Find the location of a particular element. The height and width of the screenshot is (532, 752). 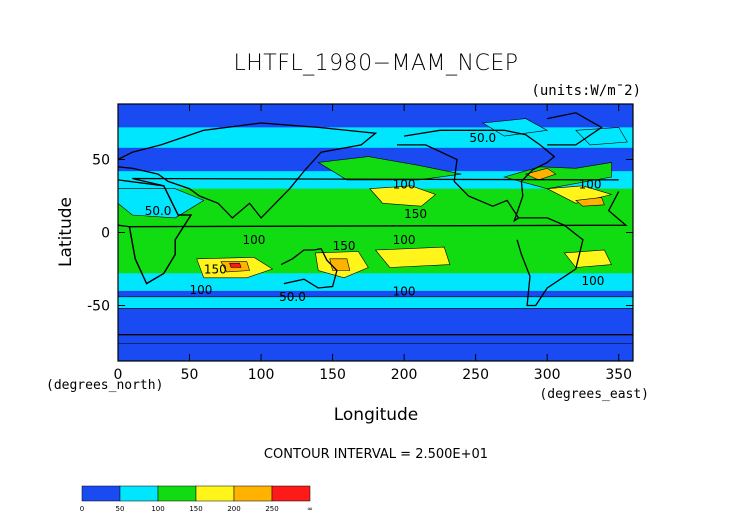

y-tick-label: -50 is located at coordinates (98, 307).